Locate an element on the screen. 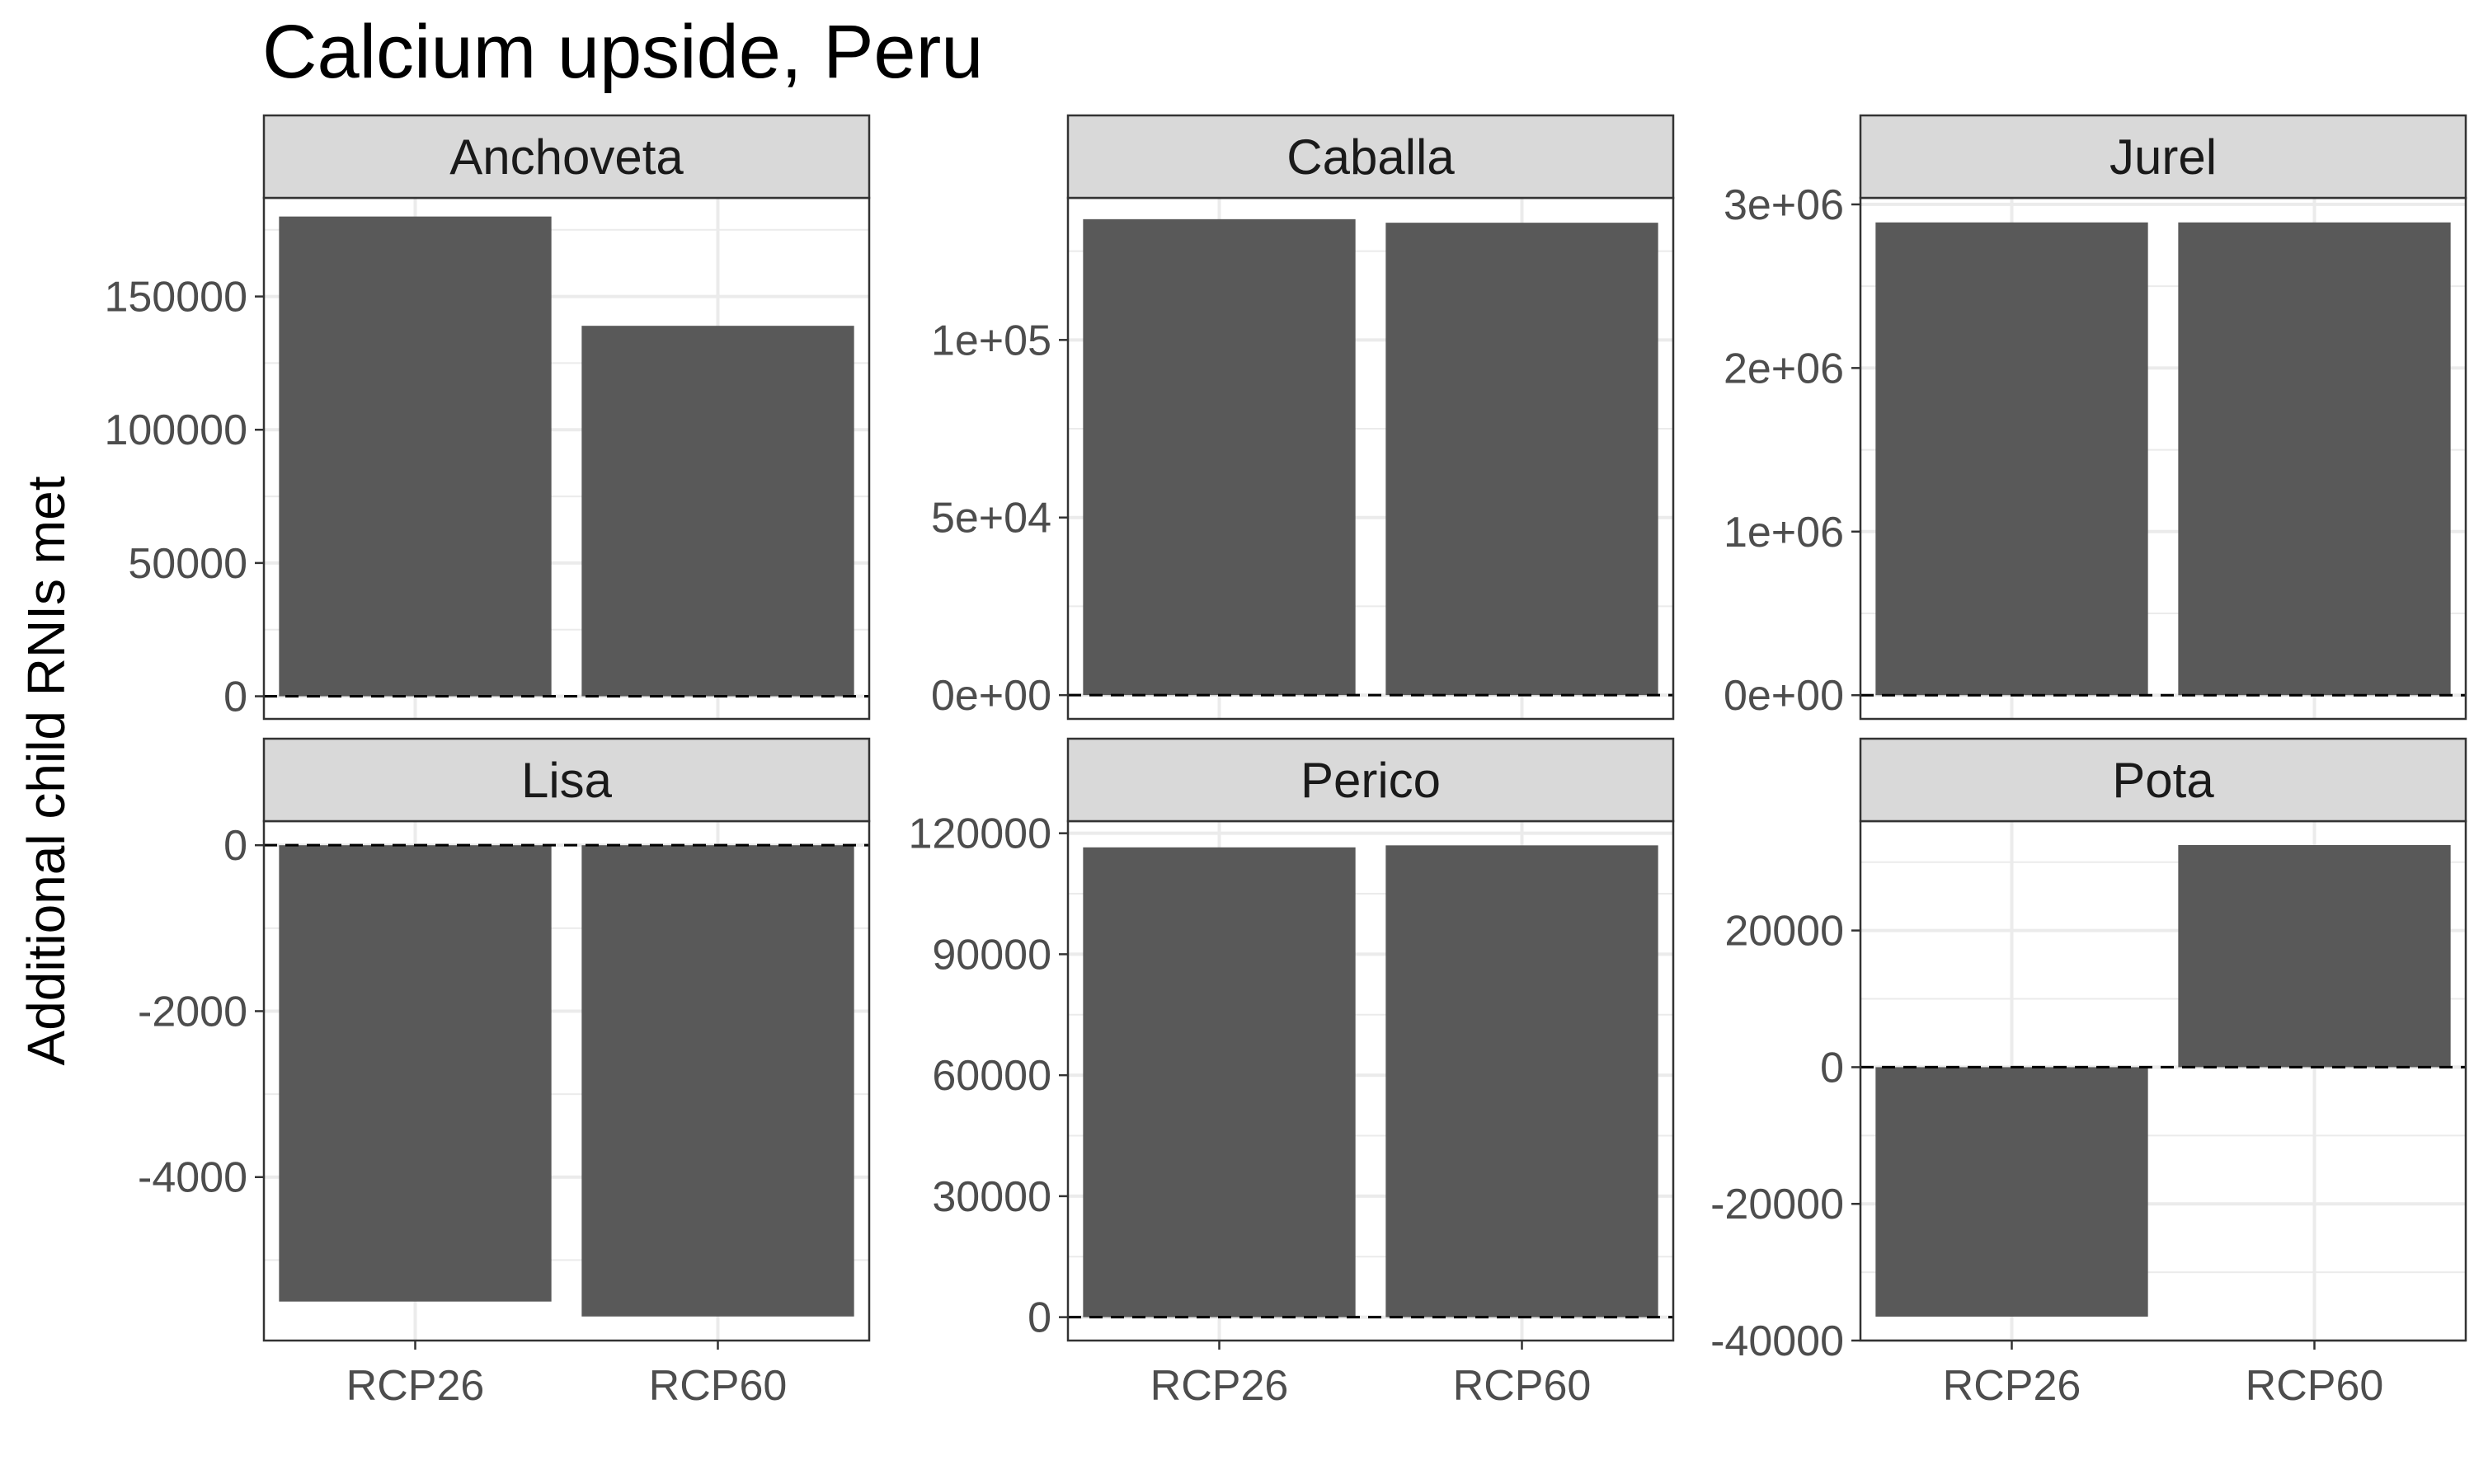  facet-jurel: Jurel 0e+00 1e+06 2e+06 3e+06 is located at coordinates (2095, 417).